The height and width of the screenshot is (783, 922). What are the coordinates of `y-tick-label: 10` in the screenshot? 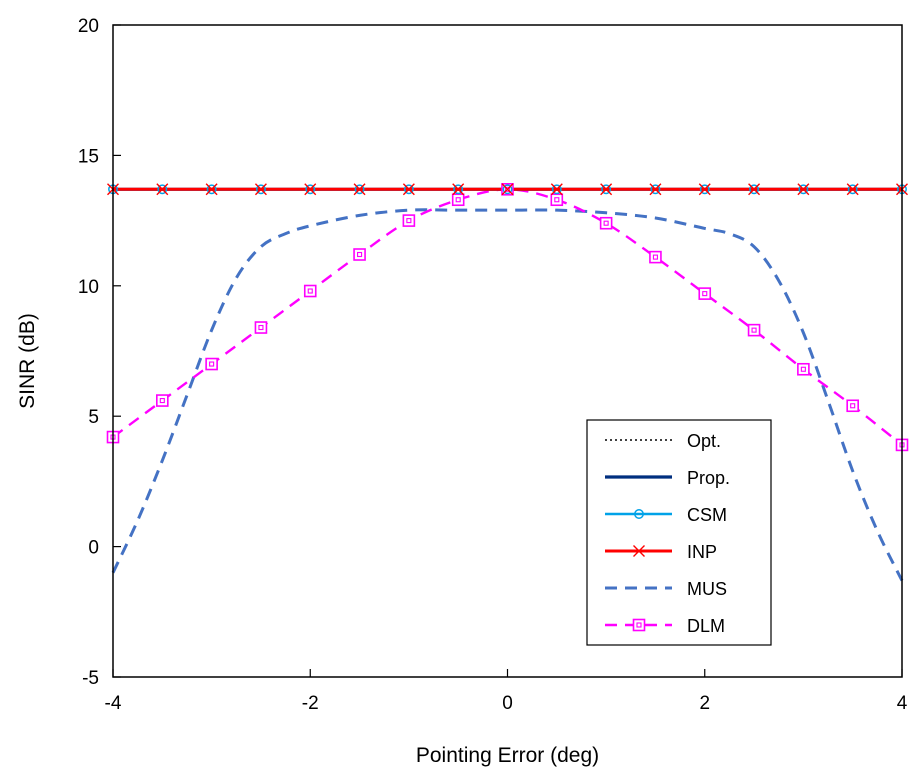 It's located at (88, 287).